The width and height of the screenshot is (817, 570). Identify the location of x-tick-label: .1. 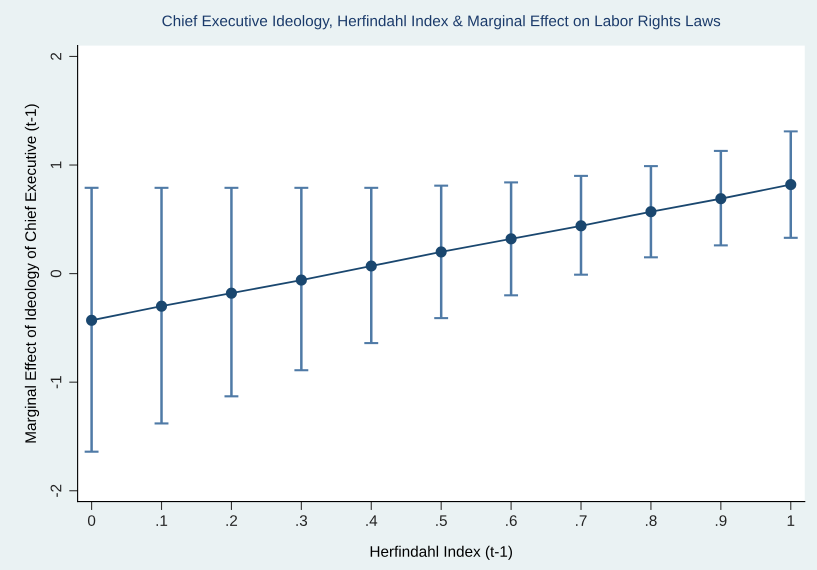
(162, 520).